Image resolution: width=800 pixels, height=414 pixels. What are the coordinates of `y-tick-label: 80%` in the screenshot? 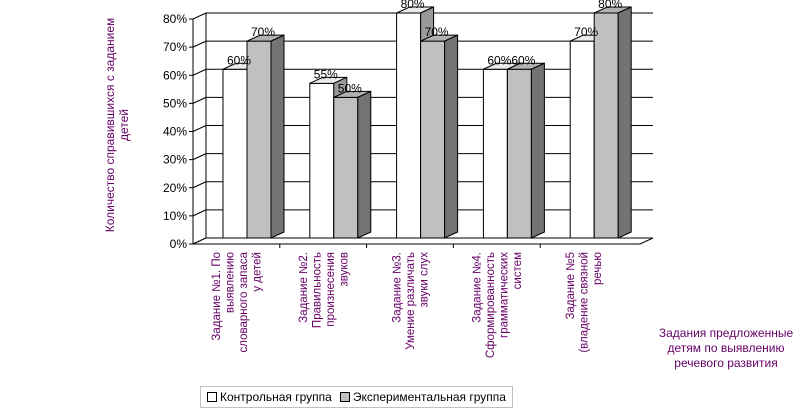 It's located at (175, 19).